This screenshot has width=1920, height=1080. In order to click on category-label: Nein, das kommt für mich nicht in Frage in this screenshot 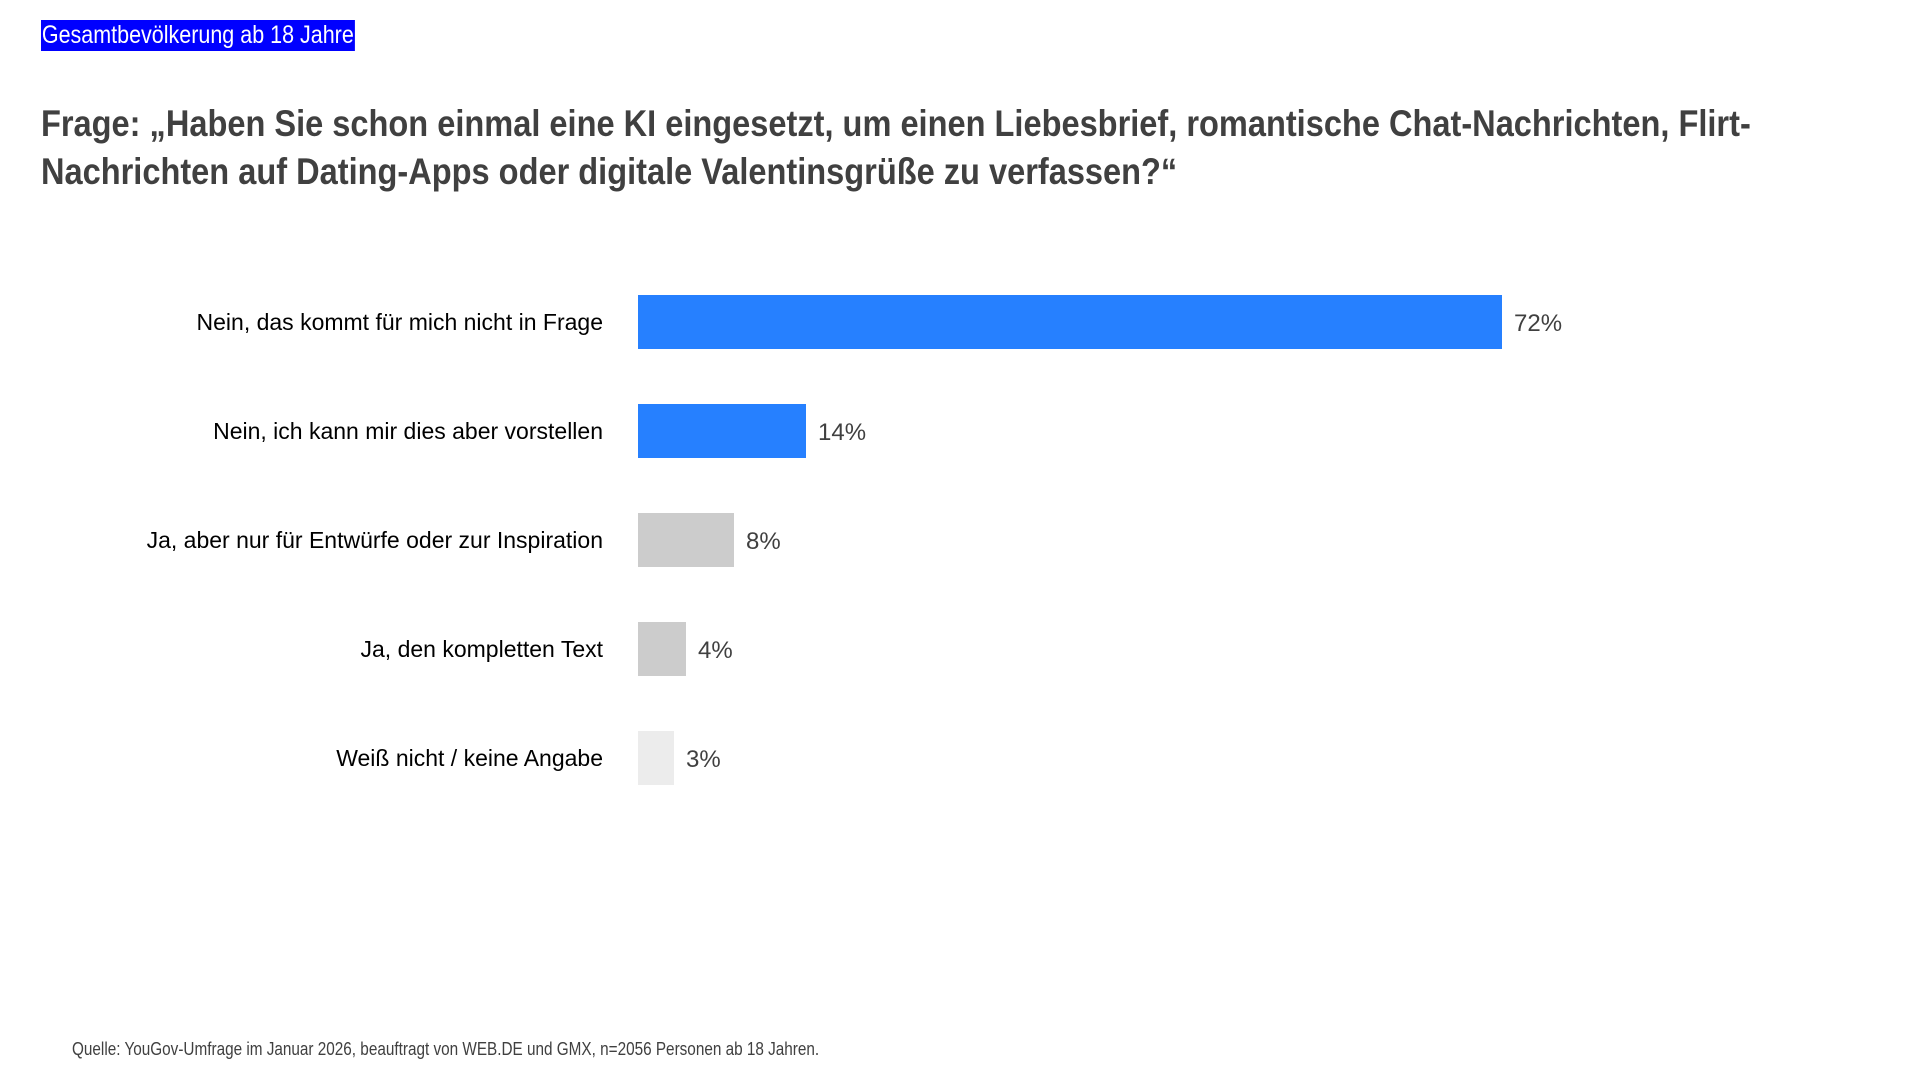, I will do `click(400, 322)`.